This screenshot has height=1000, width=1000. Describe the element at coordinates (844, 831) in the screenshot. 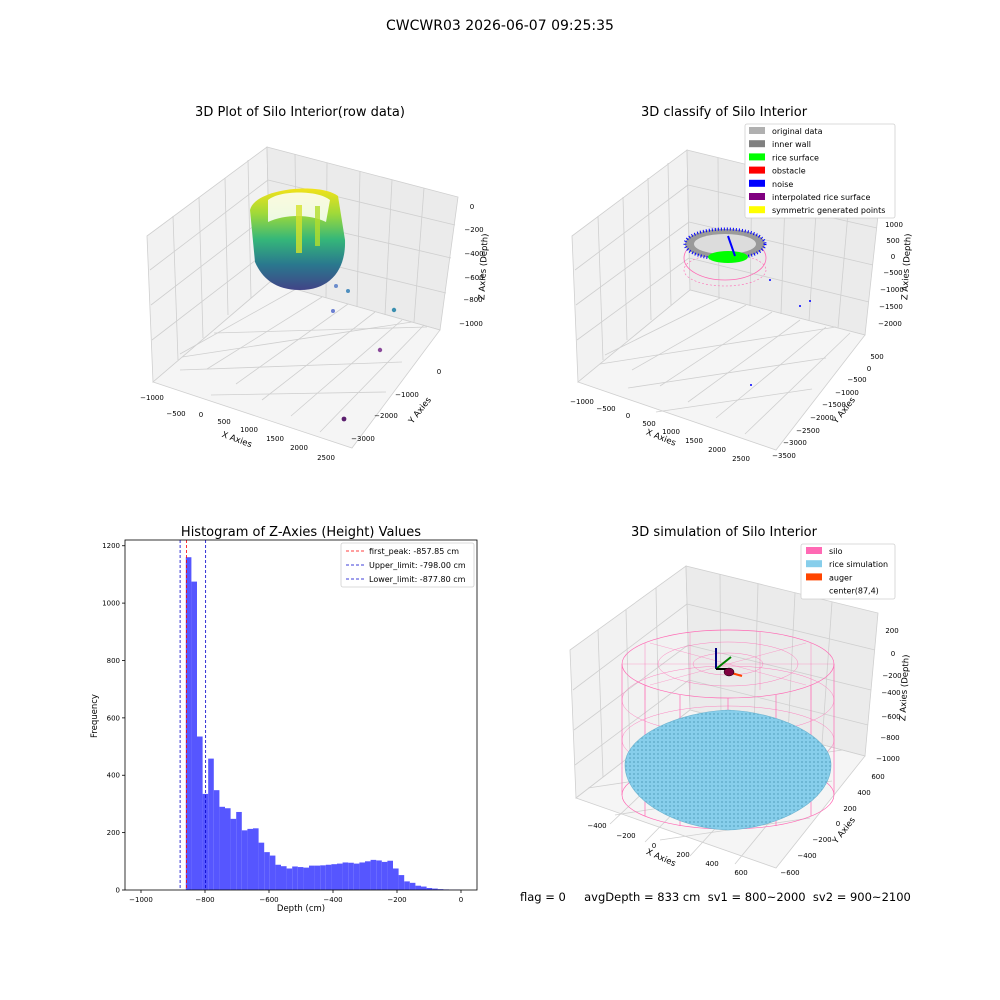

I see `simulation-ylabel: Y Axies` at that location.